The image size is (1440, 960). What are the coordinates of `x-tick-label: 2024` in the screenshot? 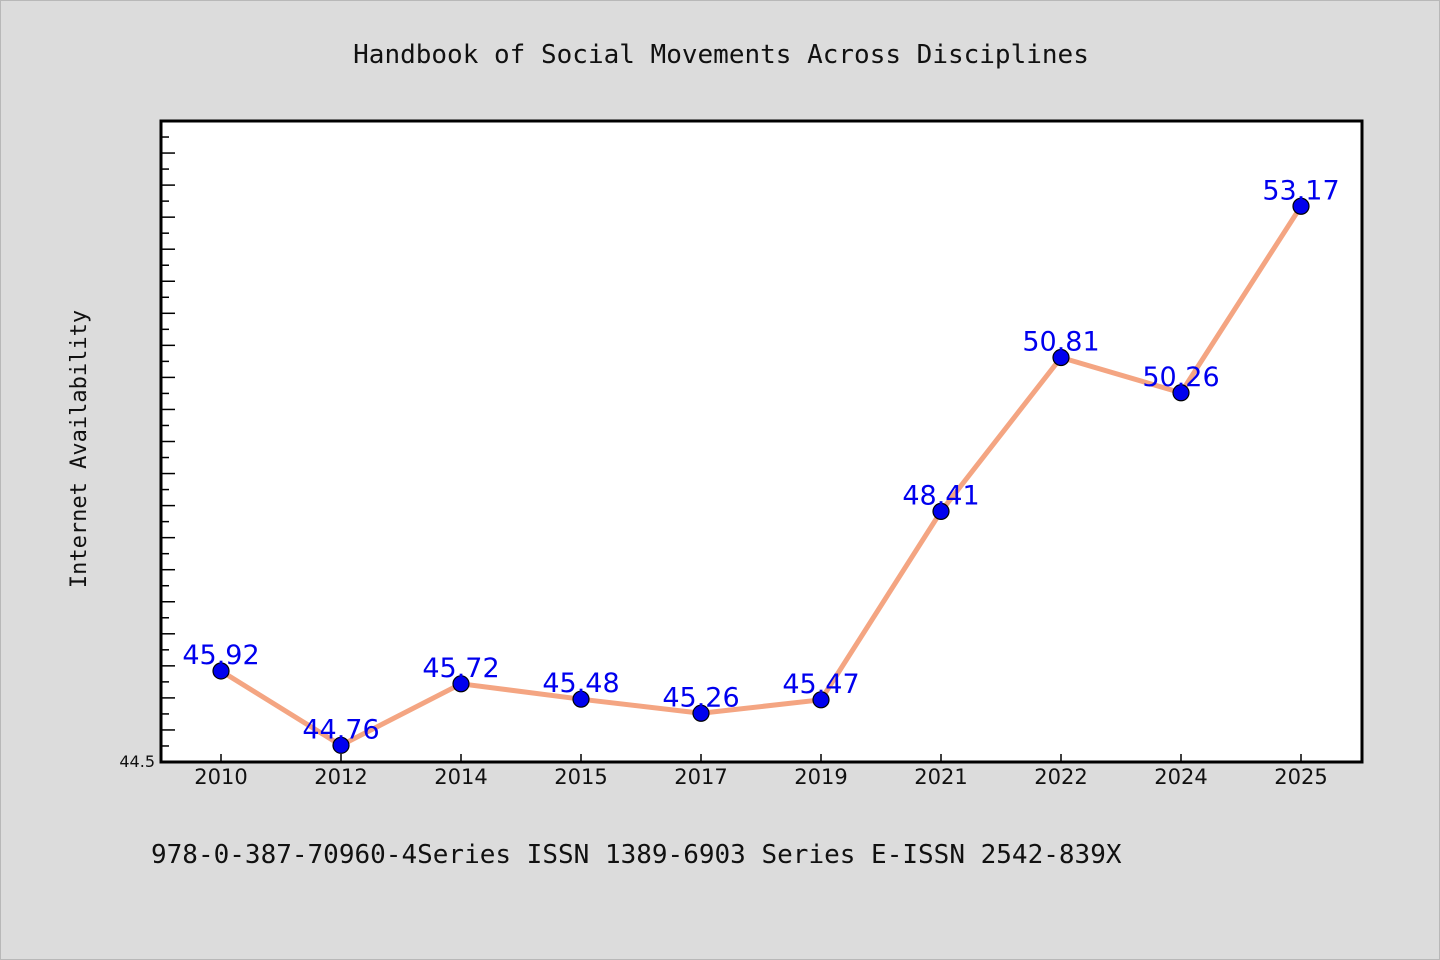 It's located at (1180, 777).